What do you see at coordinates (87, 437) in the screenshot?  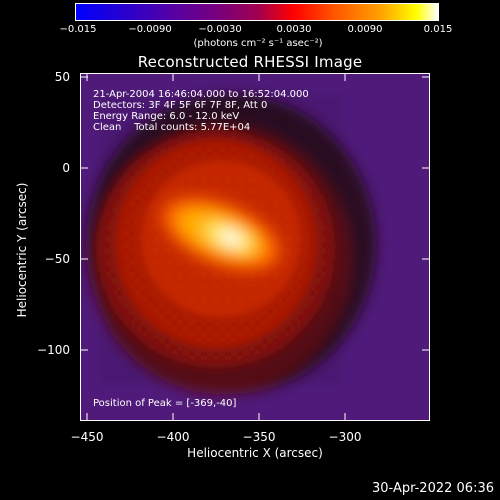 I see `x-tick-label: −450` at bounding box center [87, 437].